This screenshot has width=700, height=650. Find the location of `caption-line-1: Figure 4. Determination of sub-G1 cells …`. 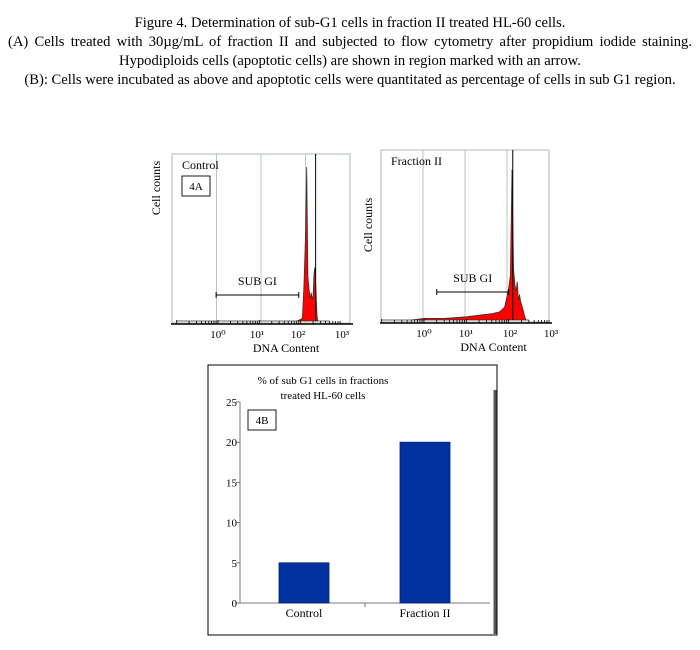

caption-line-1: Figure 4. Determination of sub-G1 cells … is located at coordinates (350, 23).